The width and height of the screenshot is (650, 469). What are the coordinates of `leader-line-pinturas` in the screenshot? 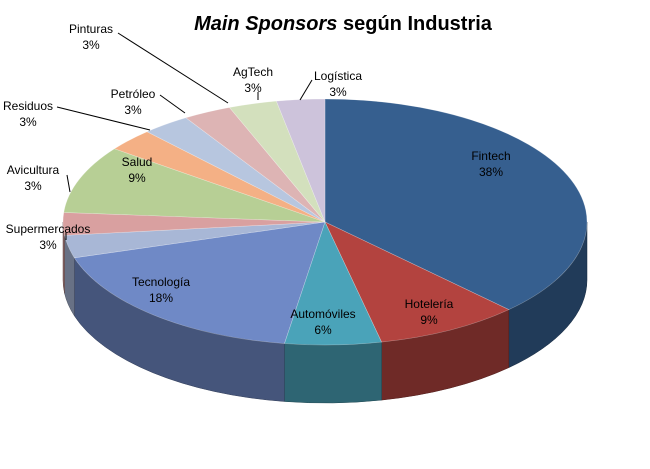 It's located at (173, 68).